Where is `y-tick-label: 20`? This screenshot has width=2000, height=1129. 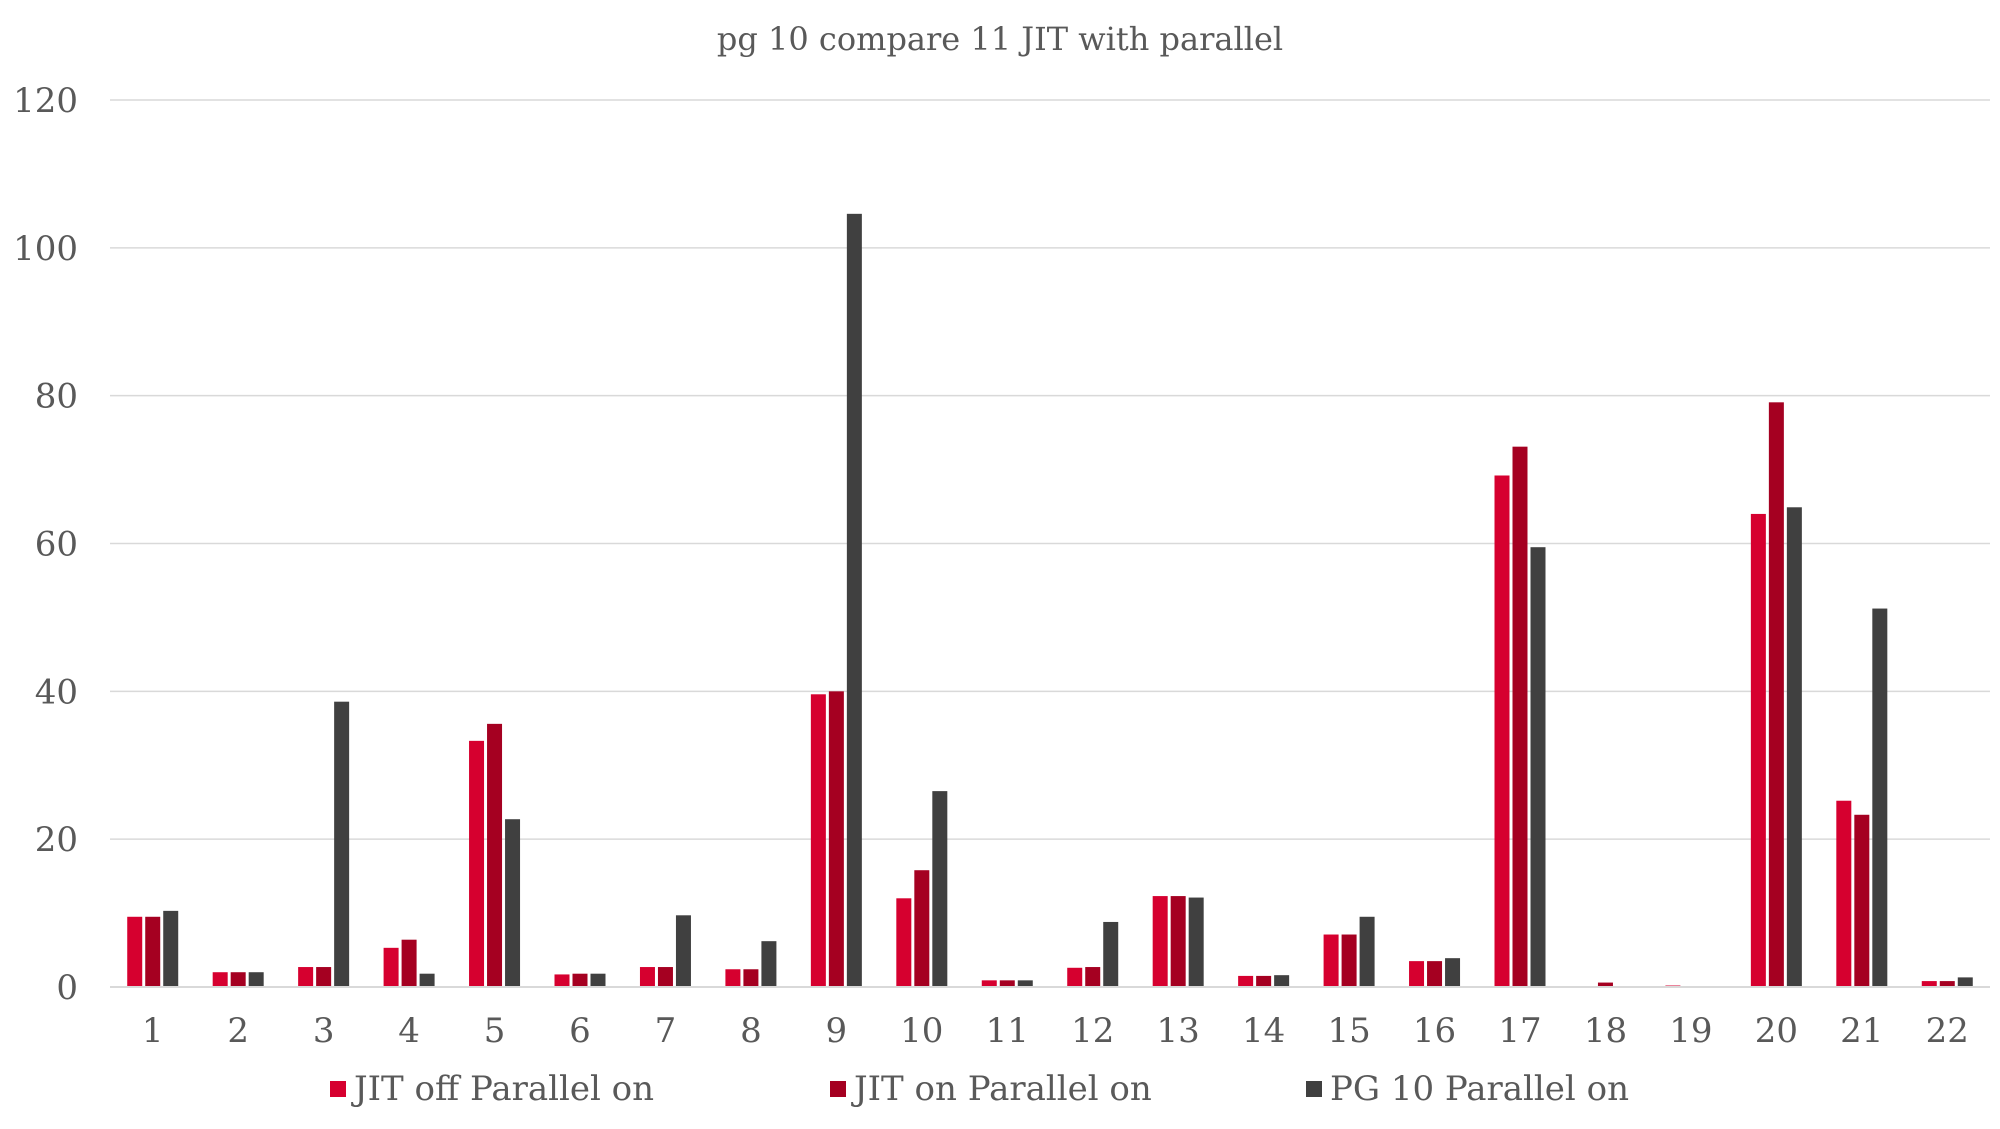 y-tick-label: 20 is located at coordinates (56, 840).